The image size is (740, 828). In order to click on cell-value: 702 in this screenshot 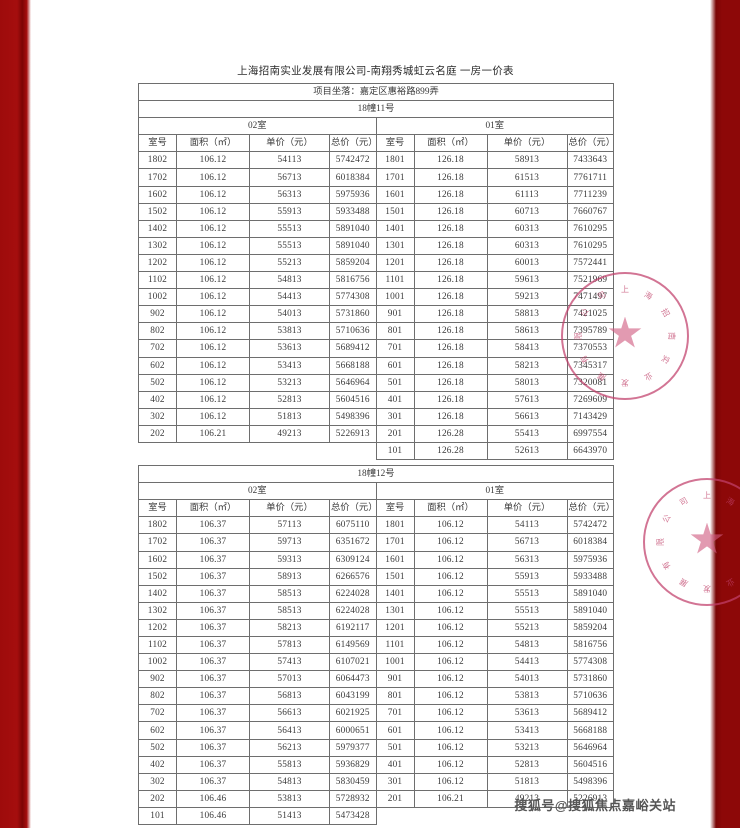, I will do `click(157, 348)`.